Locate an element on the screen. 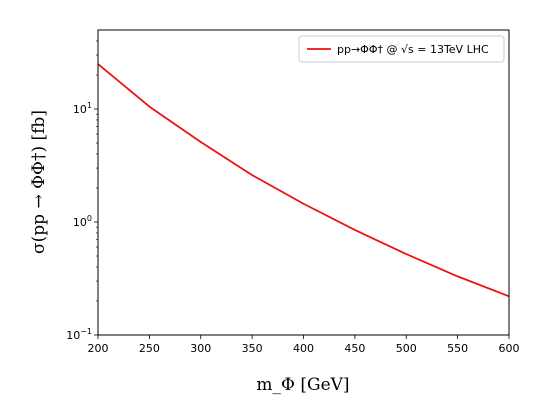  y-tick-label: 10⁻¹ is located at coordinates (79, 334).